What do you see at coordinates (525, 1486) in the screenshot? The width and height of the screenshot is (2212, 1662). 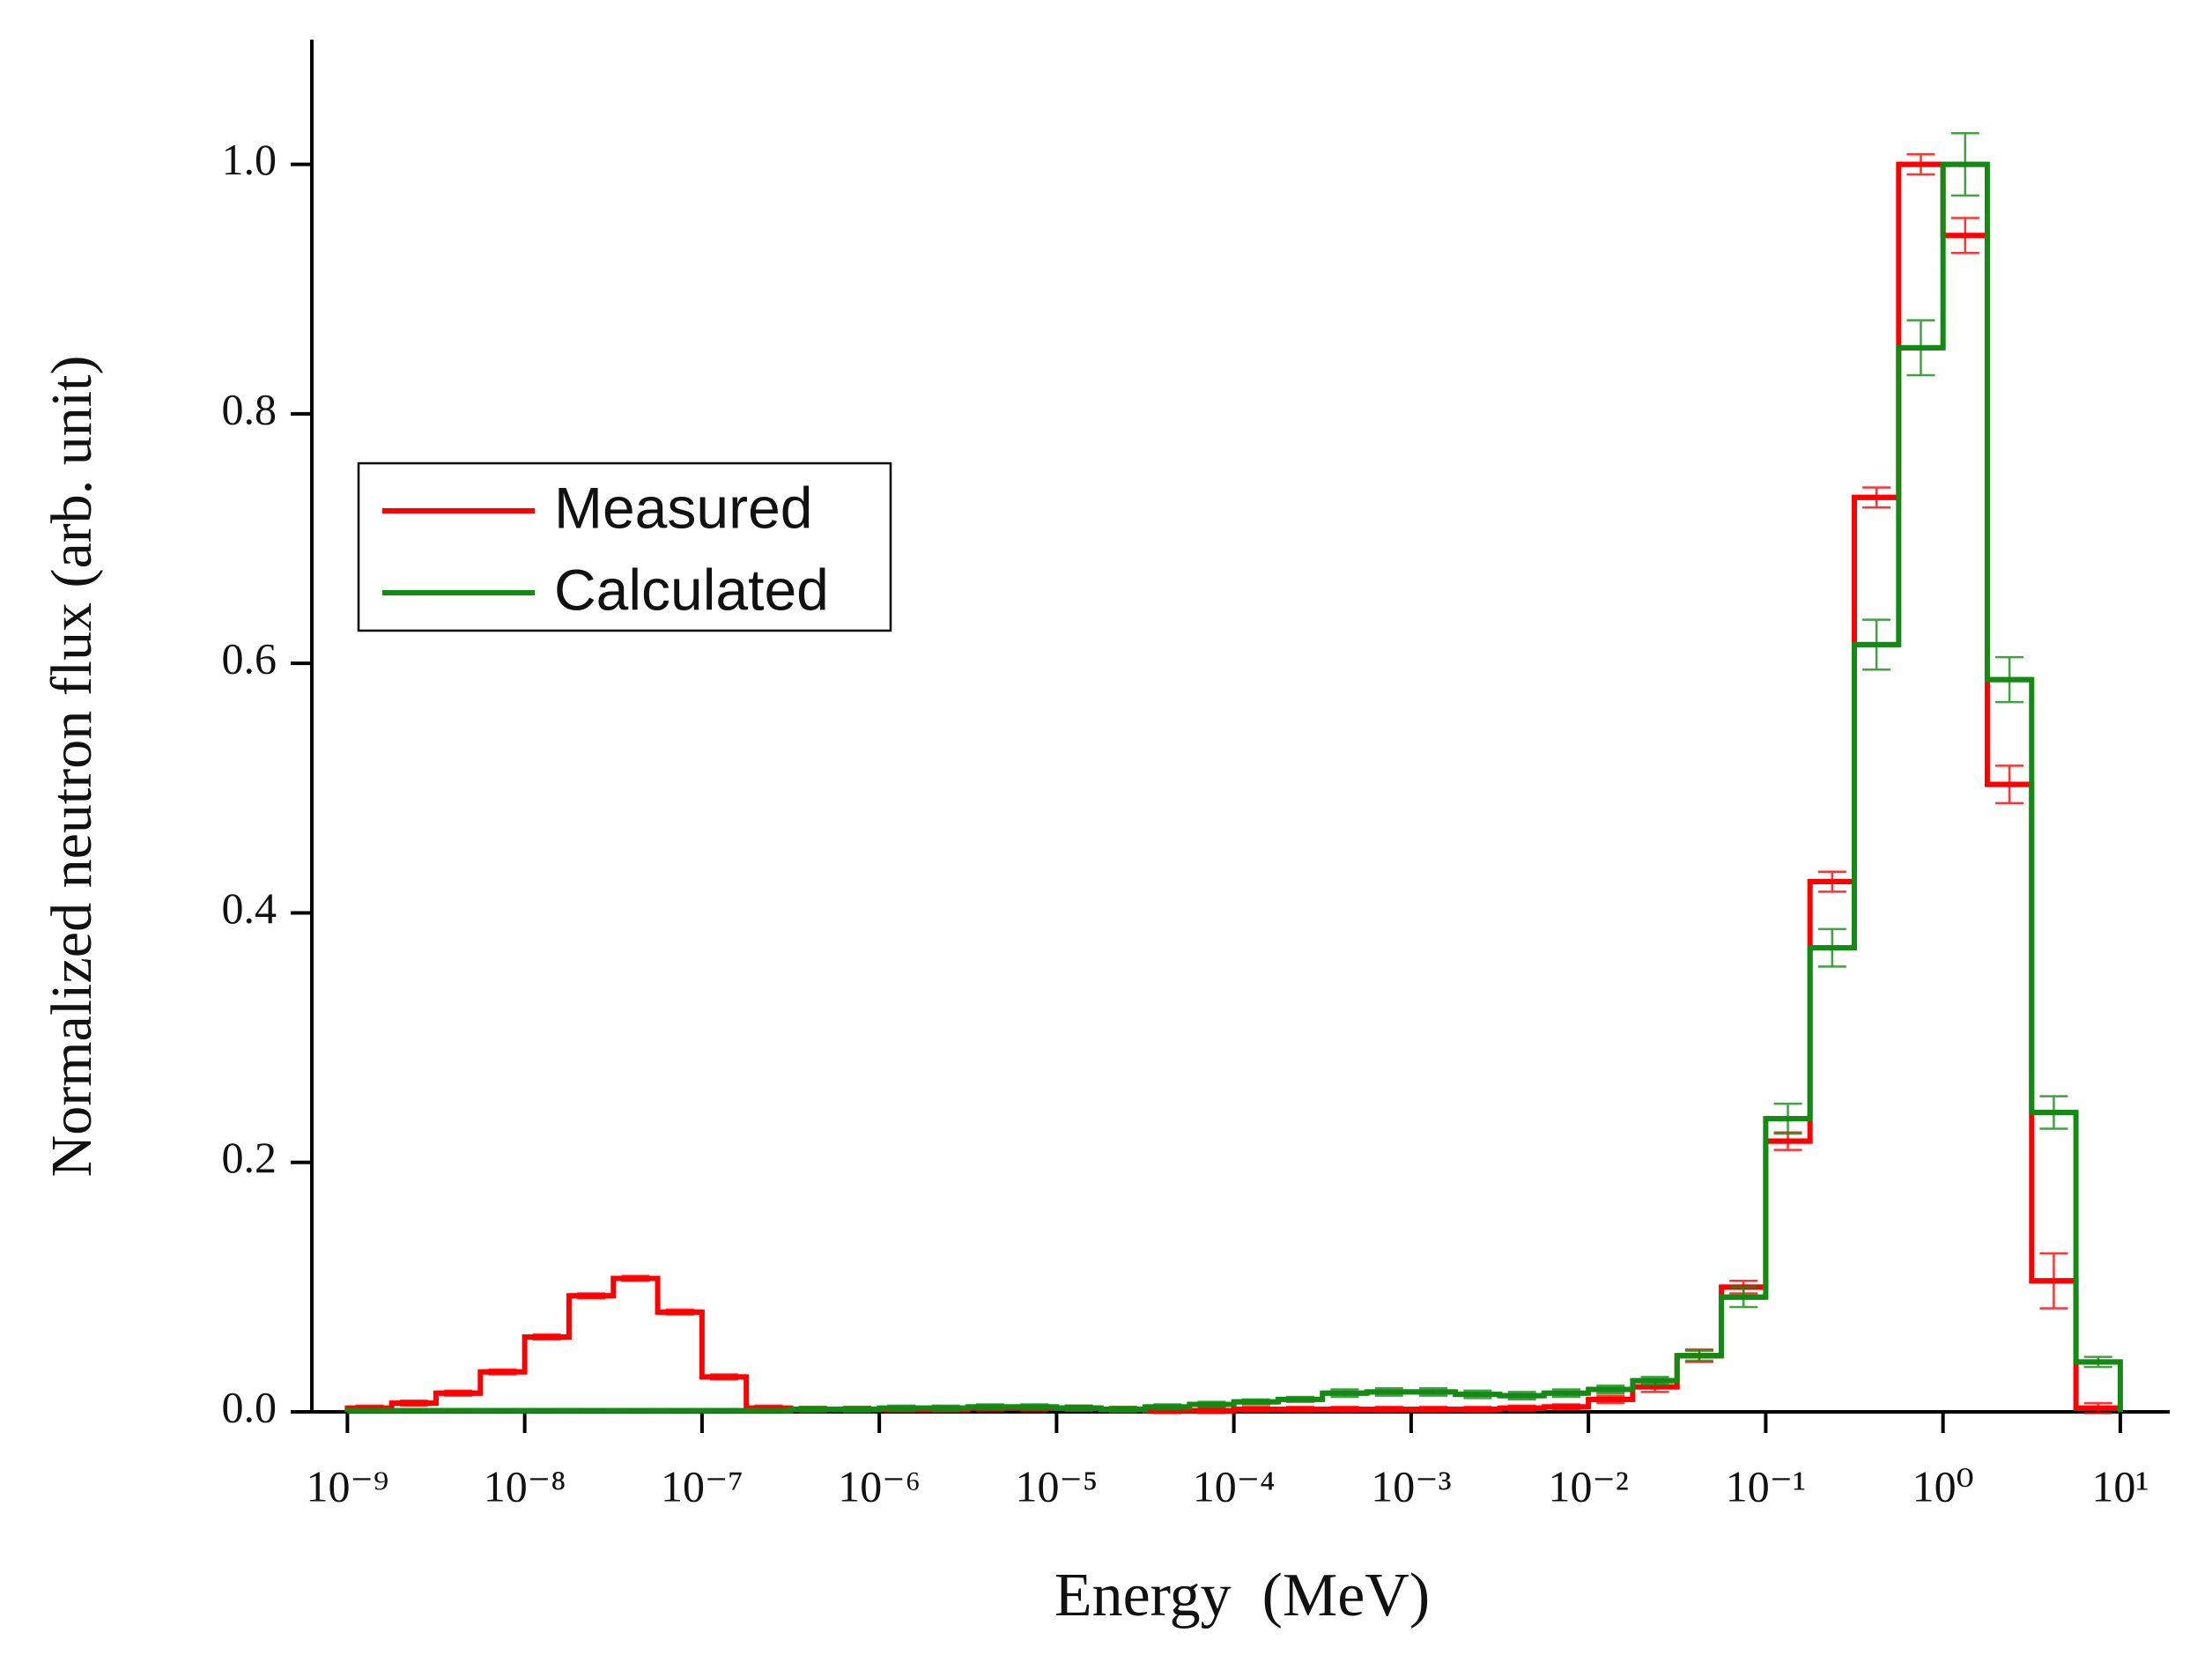 I see `x-tick-label: 10⁻⁸` at bounding box center [525, 1486].